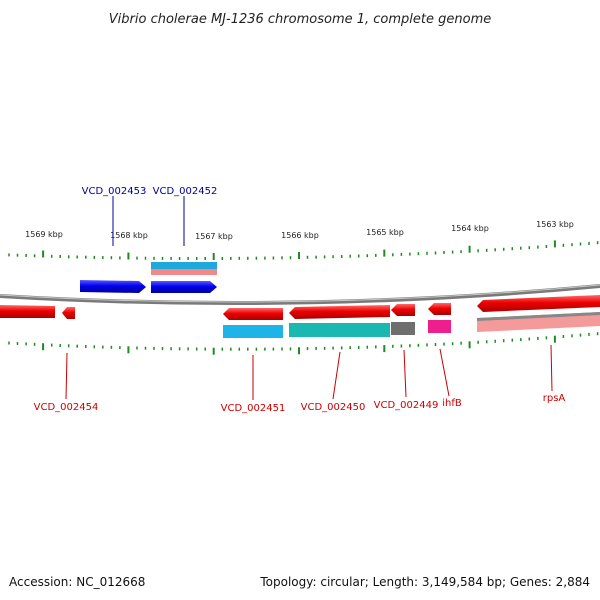 The height and width of the screenshot is (600, 600). I want to click on scale-label-1564: 1564 kbp, so click(470, 228).